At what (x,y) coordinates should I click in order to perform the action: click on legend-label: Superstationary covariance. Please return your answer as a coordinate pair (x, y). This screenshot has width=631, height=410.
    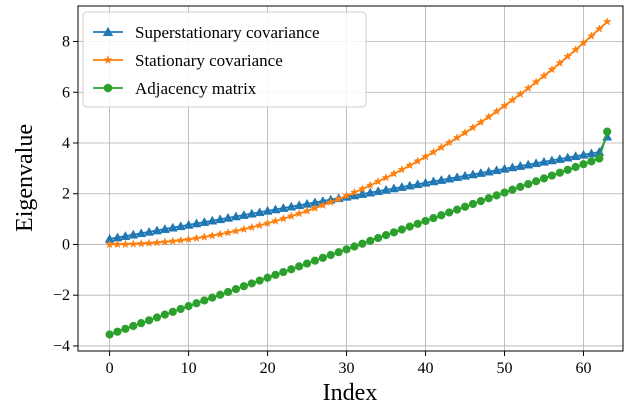
    Looking at the image, I should click on (227, 32).